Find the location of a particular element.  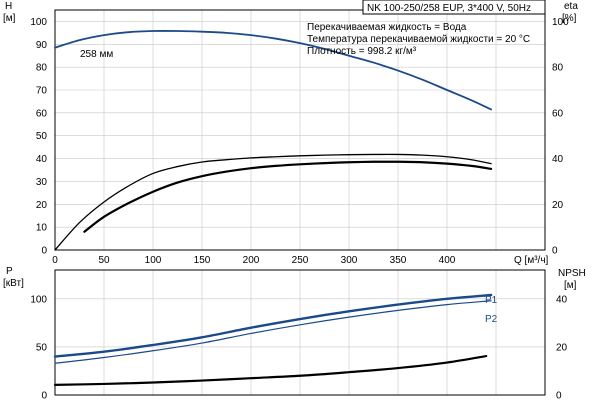

eta-axis-unit: [%] is located at coordinates (569, 18).